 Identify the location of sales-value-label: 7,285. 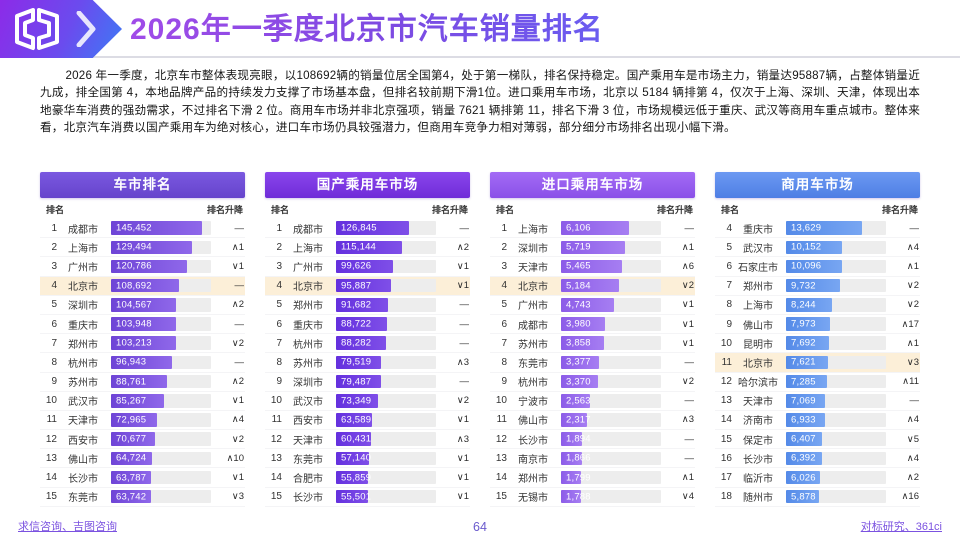
(803, 382).